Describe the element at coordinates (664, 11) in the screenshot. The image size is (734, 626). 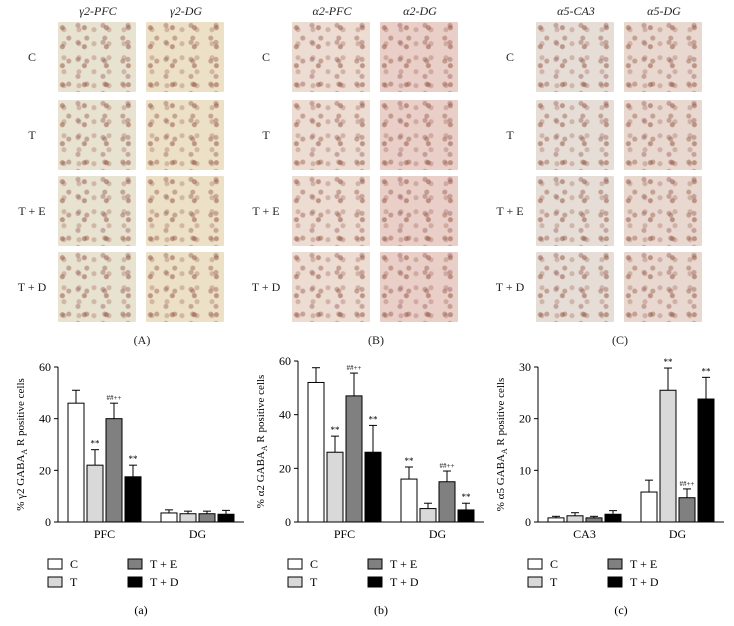
I see `micrograph-column-title: α5-DG` at that location.